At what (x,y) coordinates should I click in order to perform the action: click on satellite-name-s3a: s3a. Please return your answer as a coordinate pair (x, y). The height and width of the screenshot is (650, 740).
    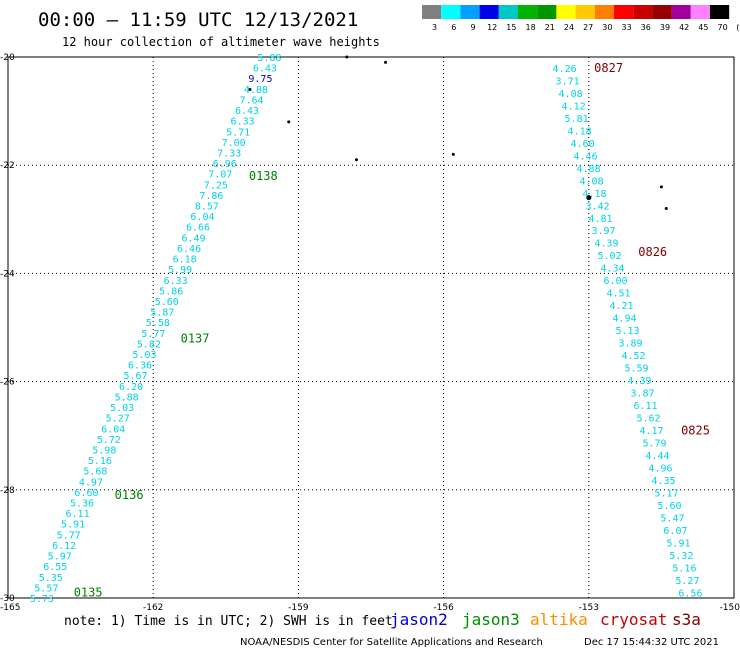
    Looking at the image, I should click on (686, 619).